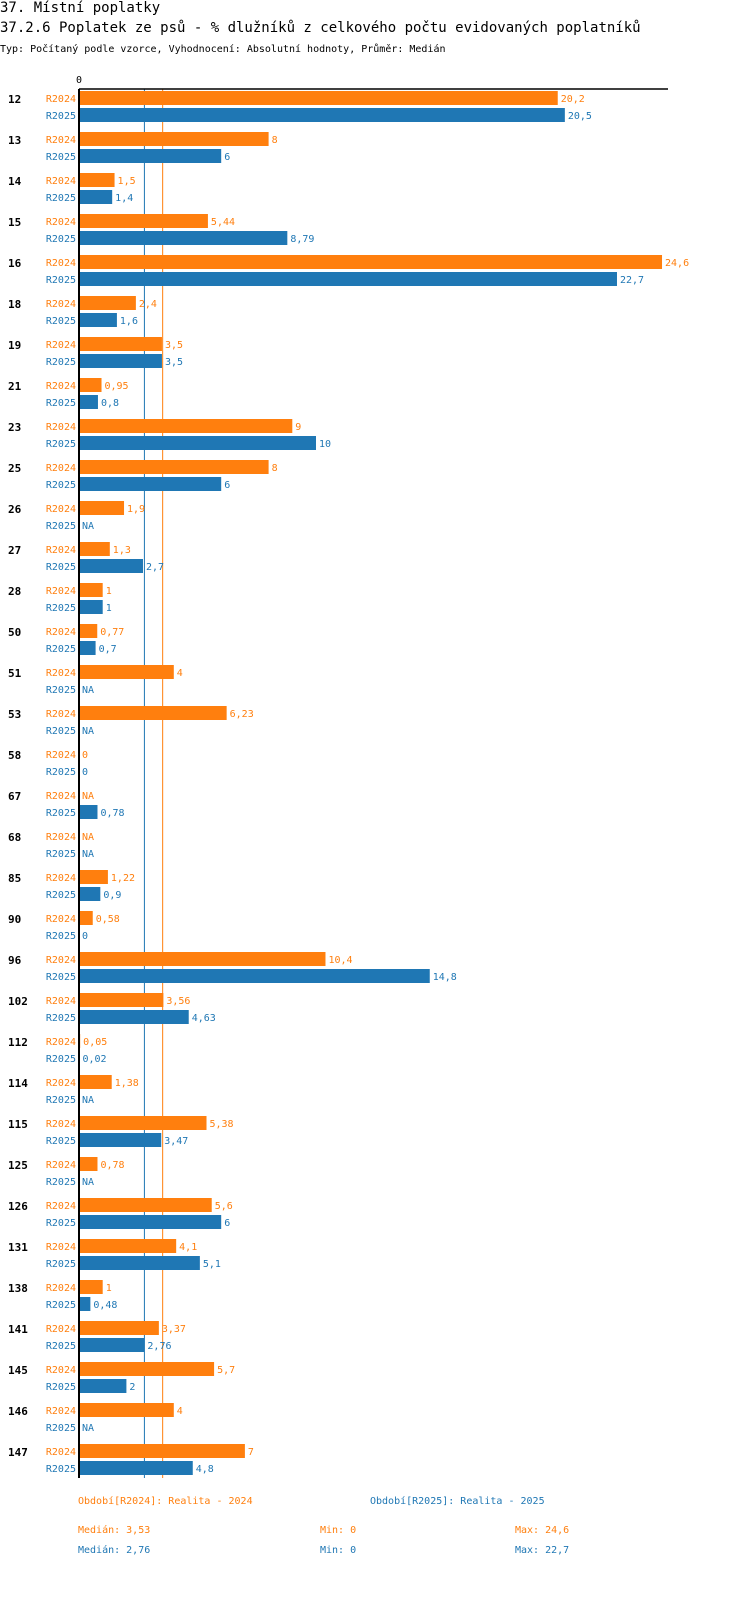 The height and width of the screenshot is (1610, 750). What do you see at coordinates (14, 878) in the screenshot?
I see `category-label: 85` at bounding box center [14, 878].